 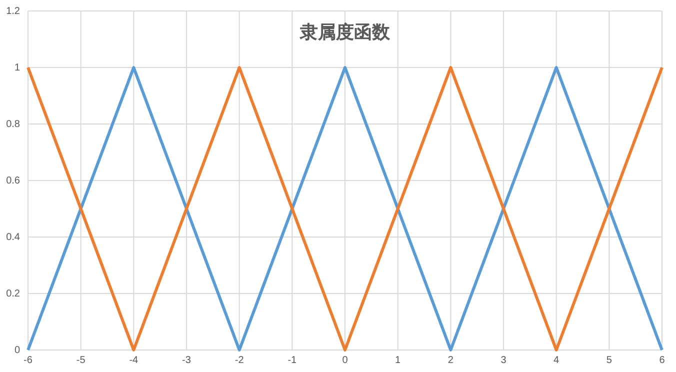 What do you see at coordinates (345, 360) in the screenshot?
I see `x-tick-label: 0` at bounding box center [345, 360].